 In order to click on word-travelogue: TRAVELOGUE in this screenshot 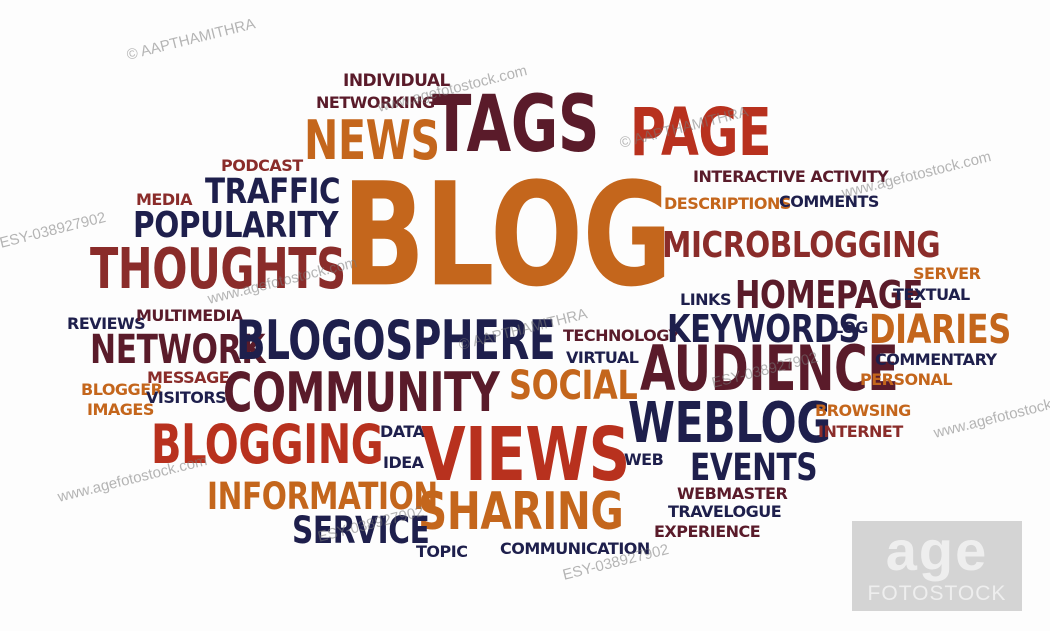, I will do `click(725, 511)`.